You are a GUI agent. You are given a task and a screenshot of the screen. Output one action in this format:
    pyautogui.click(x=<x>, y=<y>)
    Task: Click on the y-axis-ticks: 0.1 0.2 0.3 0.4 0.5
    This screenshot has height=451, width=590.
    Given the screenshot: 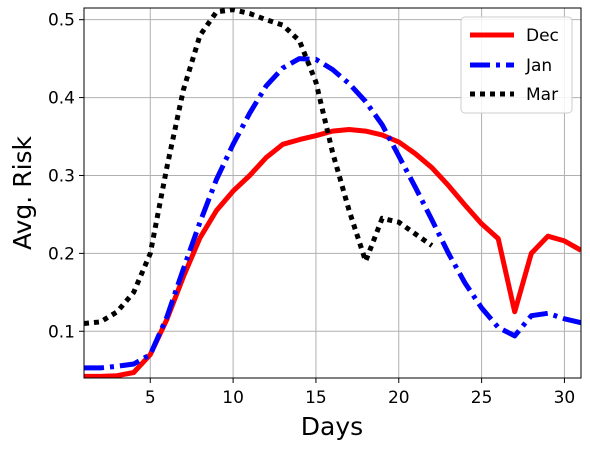 What is the action you would take?
    pyautogui.click(x=66, y=176)
    